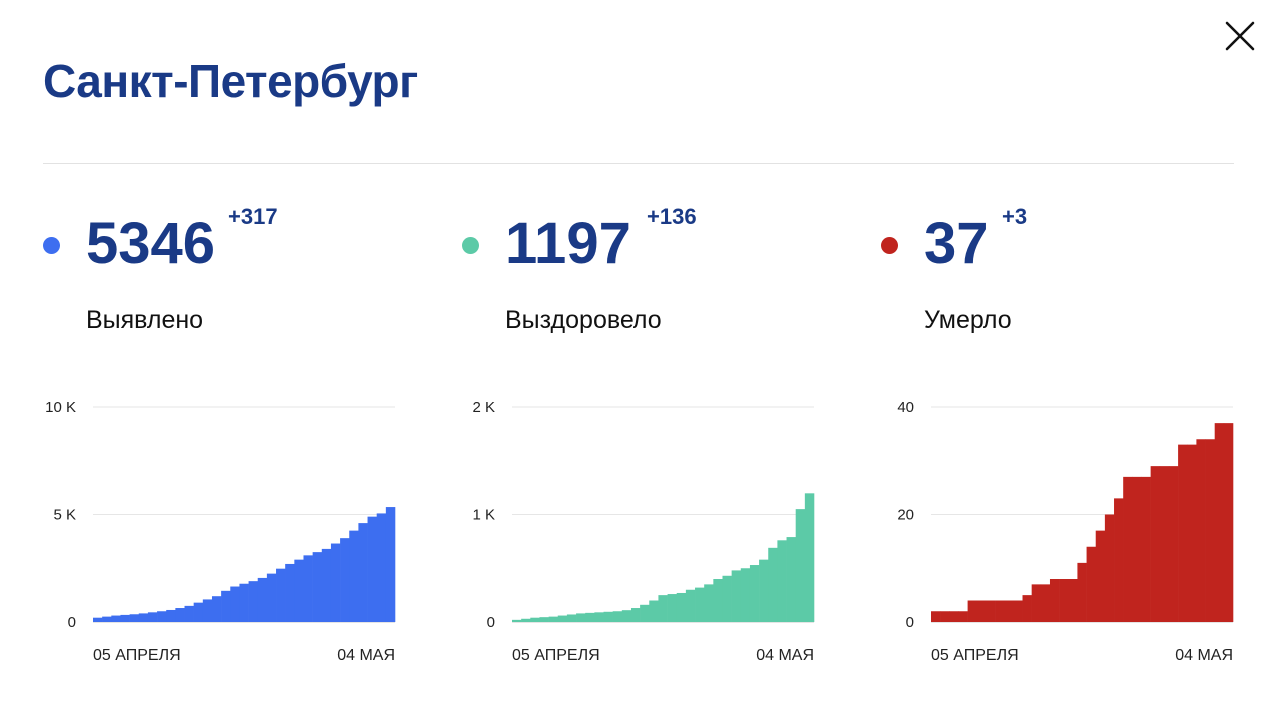  I want to click on stat-delta: +3, so click(1015, 216).